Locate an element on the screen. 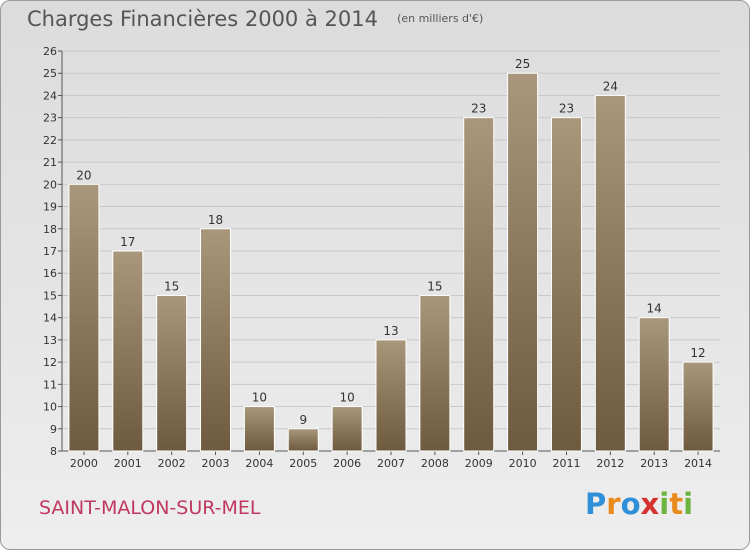 The image size is (750, 550). x-tick-label-2012: 2012 is located at coordinates (610, 463).